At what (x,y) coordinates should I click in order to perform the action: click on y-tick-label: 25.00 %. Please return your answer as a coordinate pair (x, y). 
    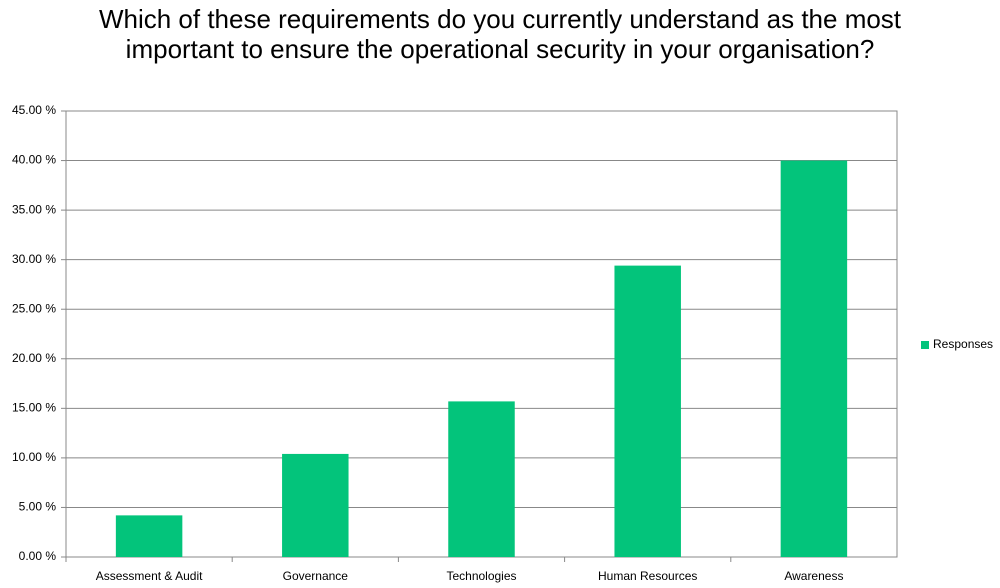
    Looking at the image, I should click on (34, 308).